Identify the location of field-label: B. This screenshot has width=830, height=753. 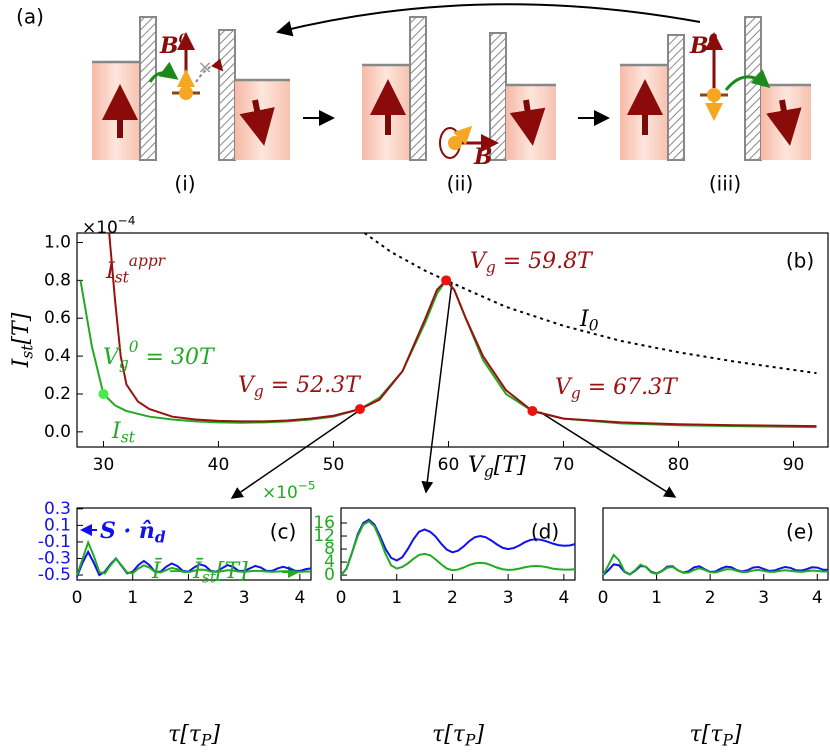
(483, 157).